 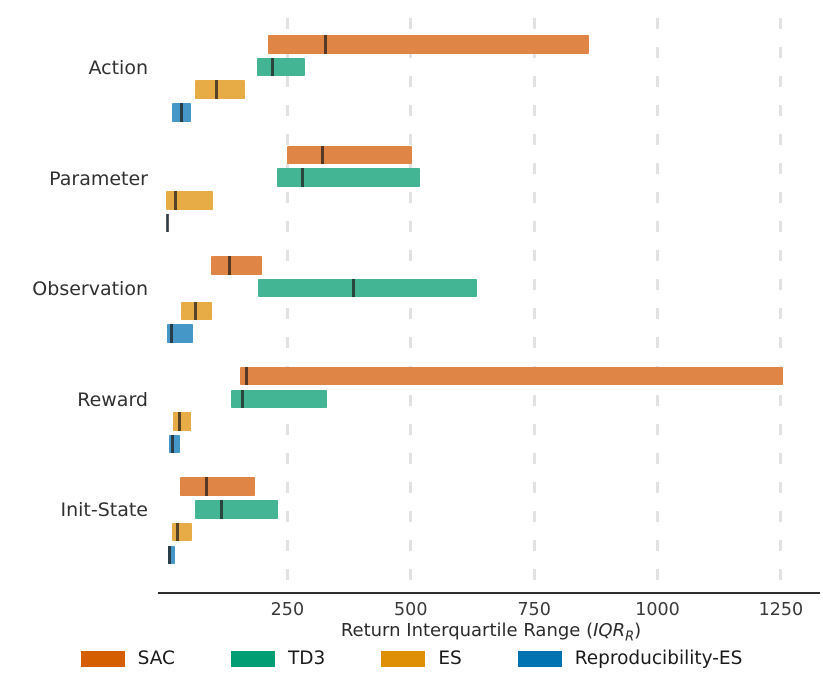 I want to click on median-line-reproducibility-es-parameter, so click(x=167, y=223).